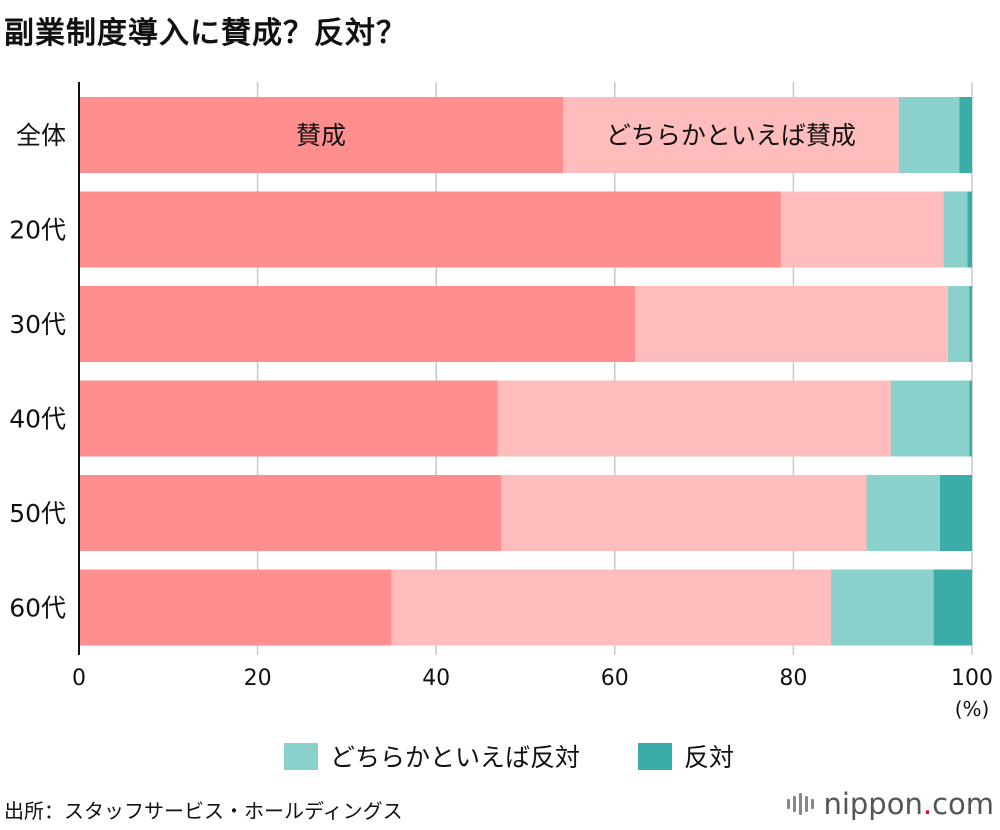 The height and width of the screenshot is (830, 1000). I want to click on inline-label-0: 賛成, so click(321, 135).